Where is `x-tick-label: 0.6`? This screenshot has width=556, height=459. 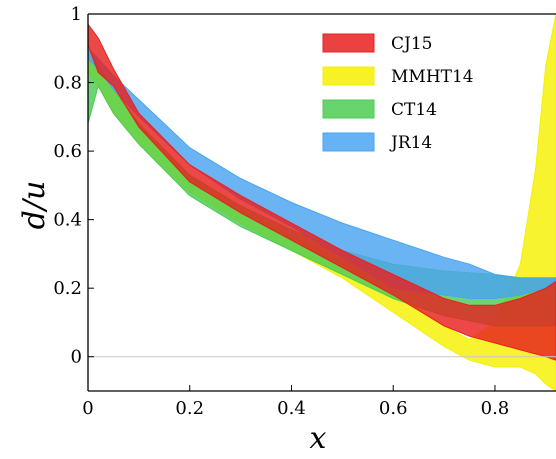
x-tick-label: 0.6 is located at coordinates (393, 408).